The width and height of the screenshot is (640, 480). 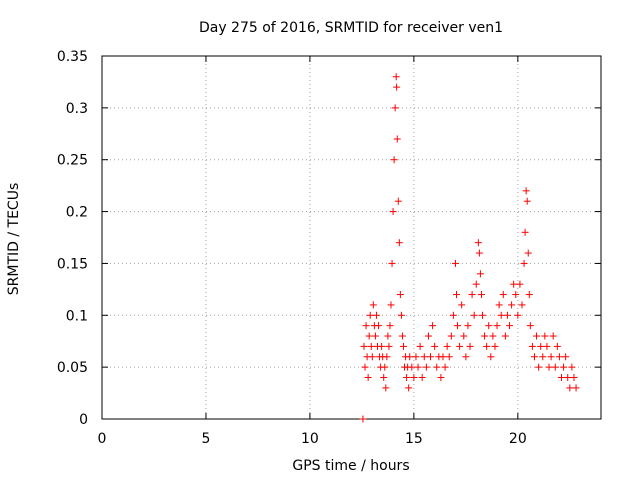 I want to click on x-tick-label: 0, so click(x=102, y=439).